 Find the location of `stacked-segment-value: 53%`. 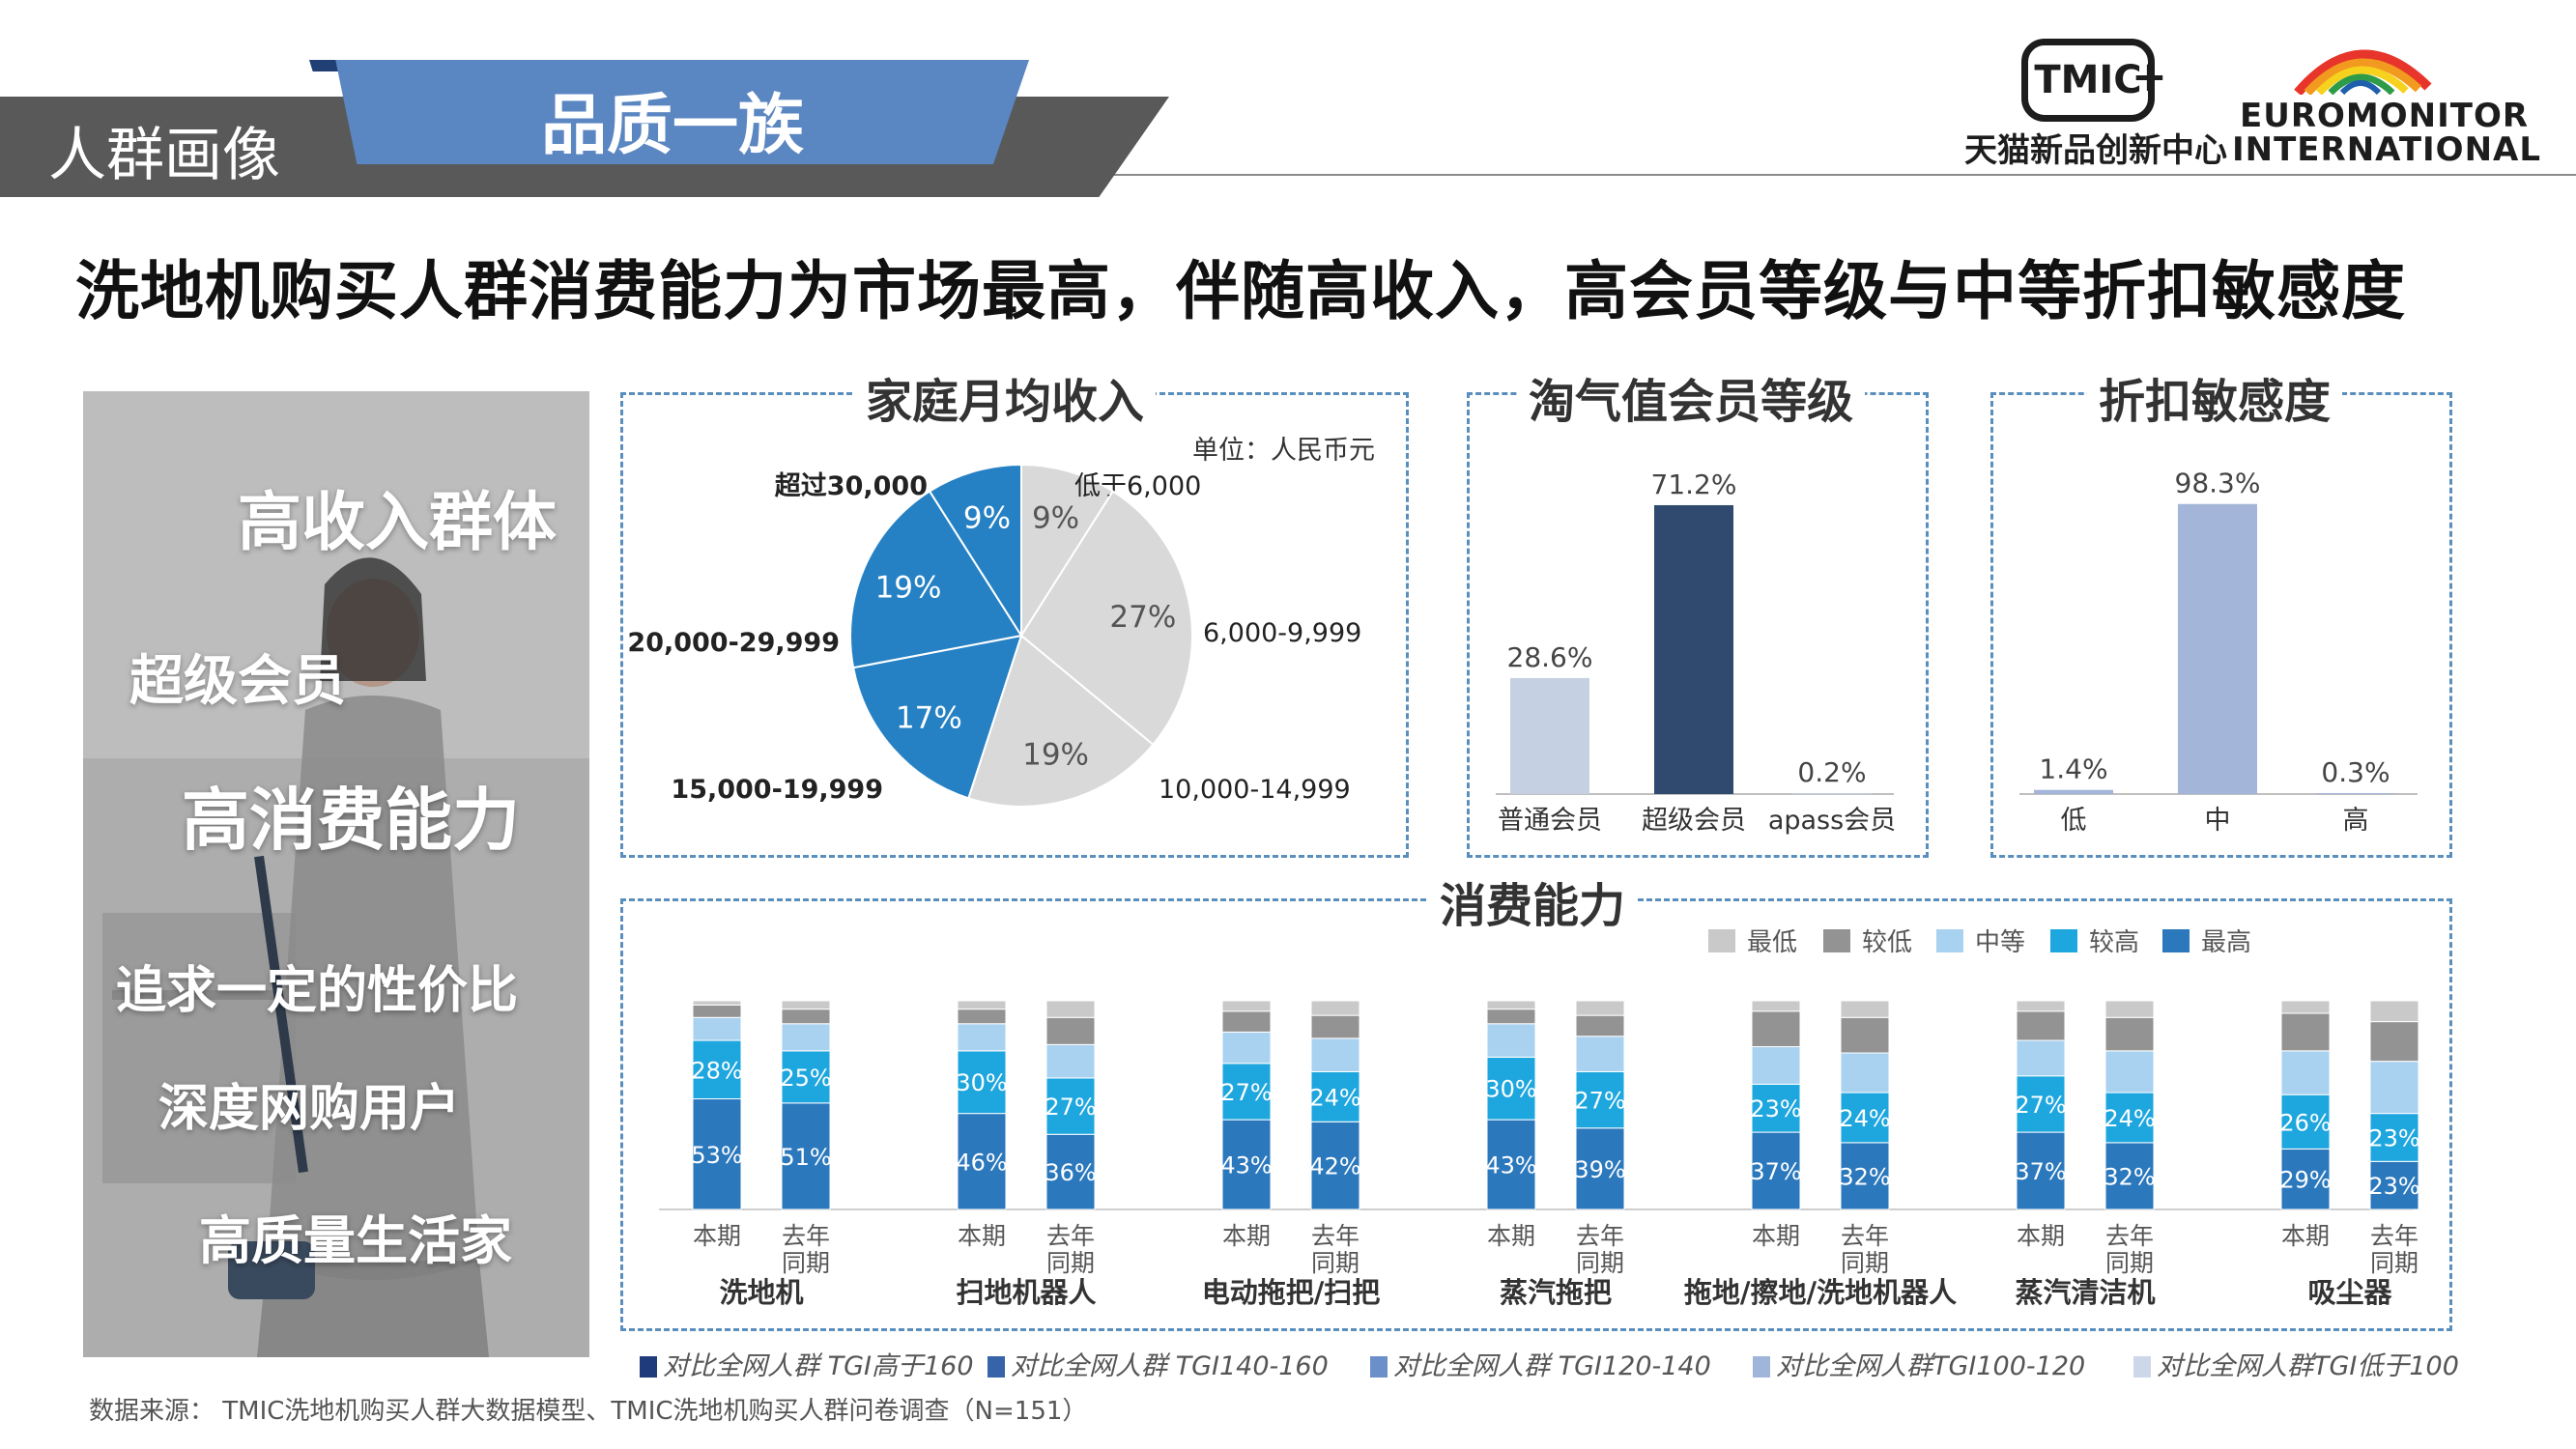

stacked-segment-value: 53% is located at coordinates (716, 1155).